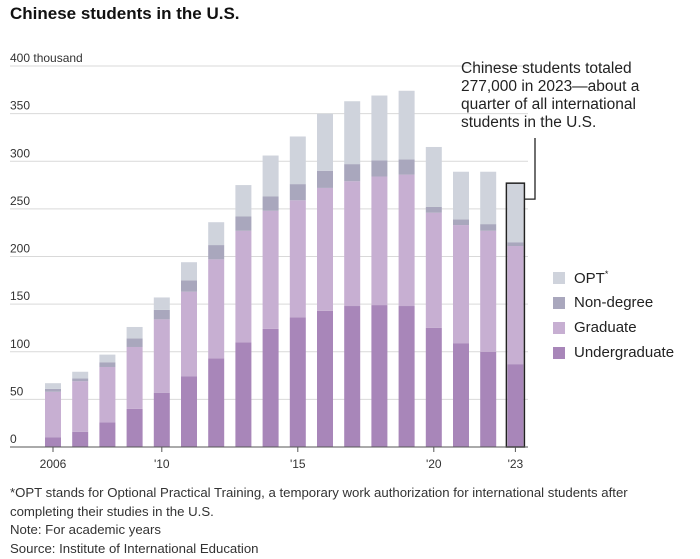 Image resolution: width=700 pixels, height=559 pixels. I want to click on bar-graduate-2021, so click(461, 284).